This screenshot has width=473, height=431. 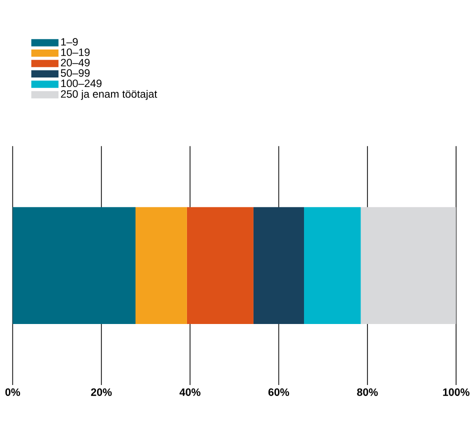 What do you see at coordinates (69, 42) in the screenshot?
I see `legend-label: 1–9` at bounding box center [69, 42].